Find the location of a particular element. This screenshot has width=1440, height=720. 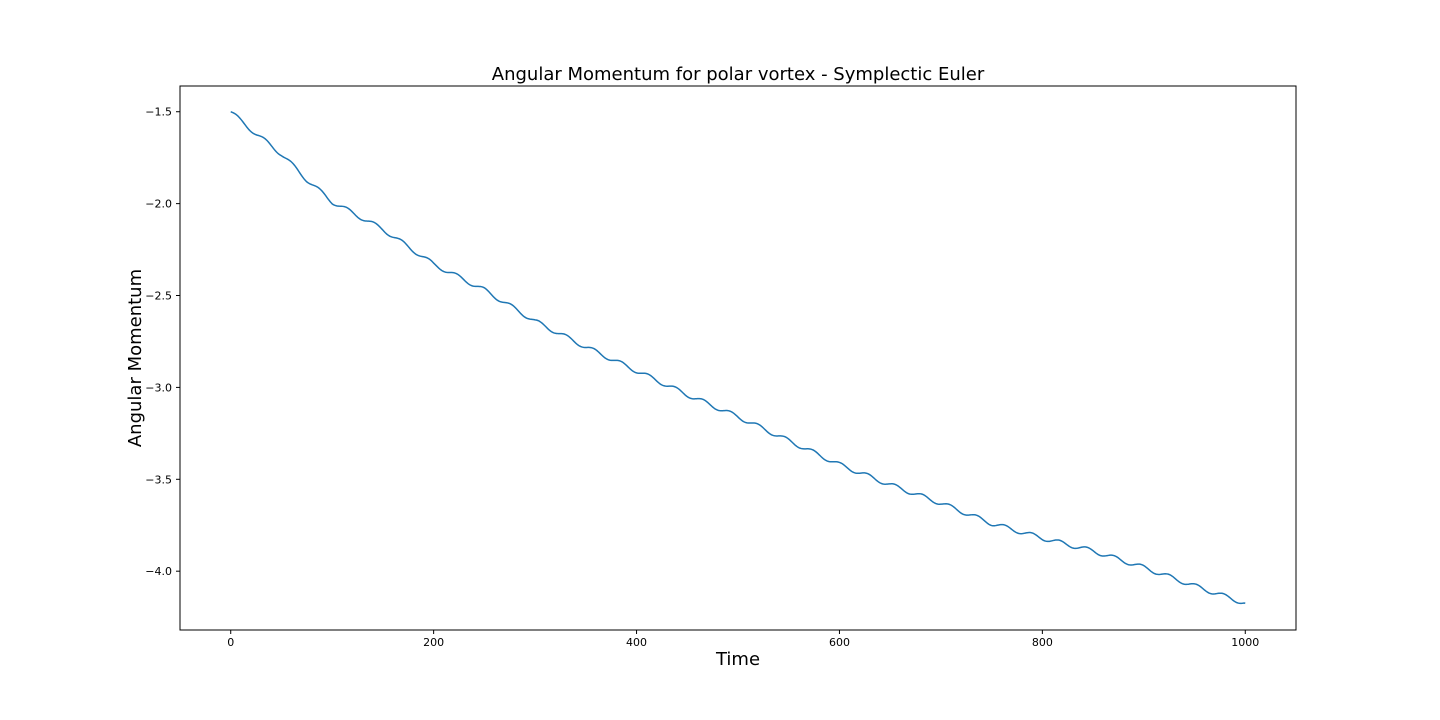

y-tick-label: −4.0 is located at coordinates (158, 571).